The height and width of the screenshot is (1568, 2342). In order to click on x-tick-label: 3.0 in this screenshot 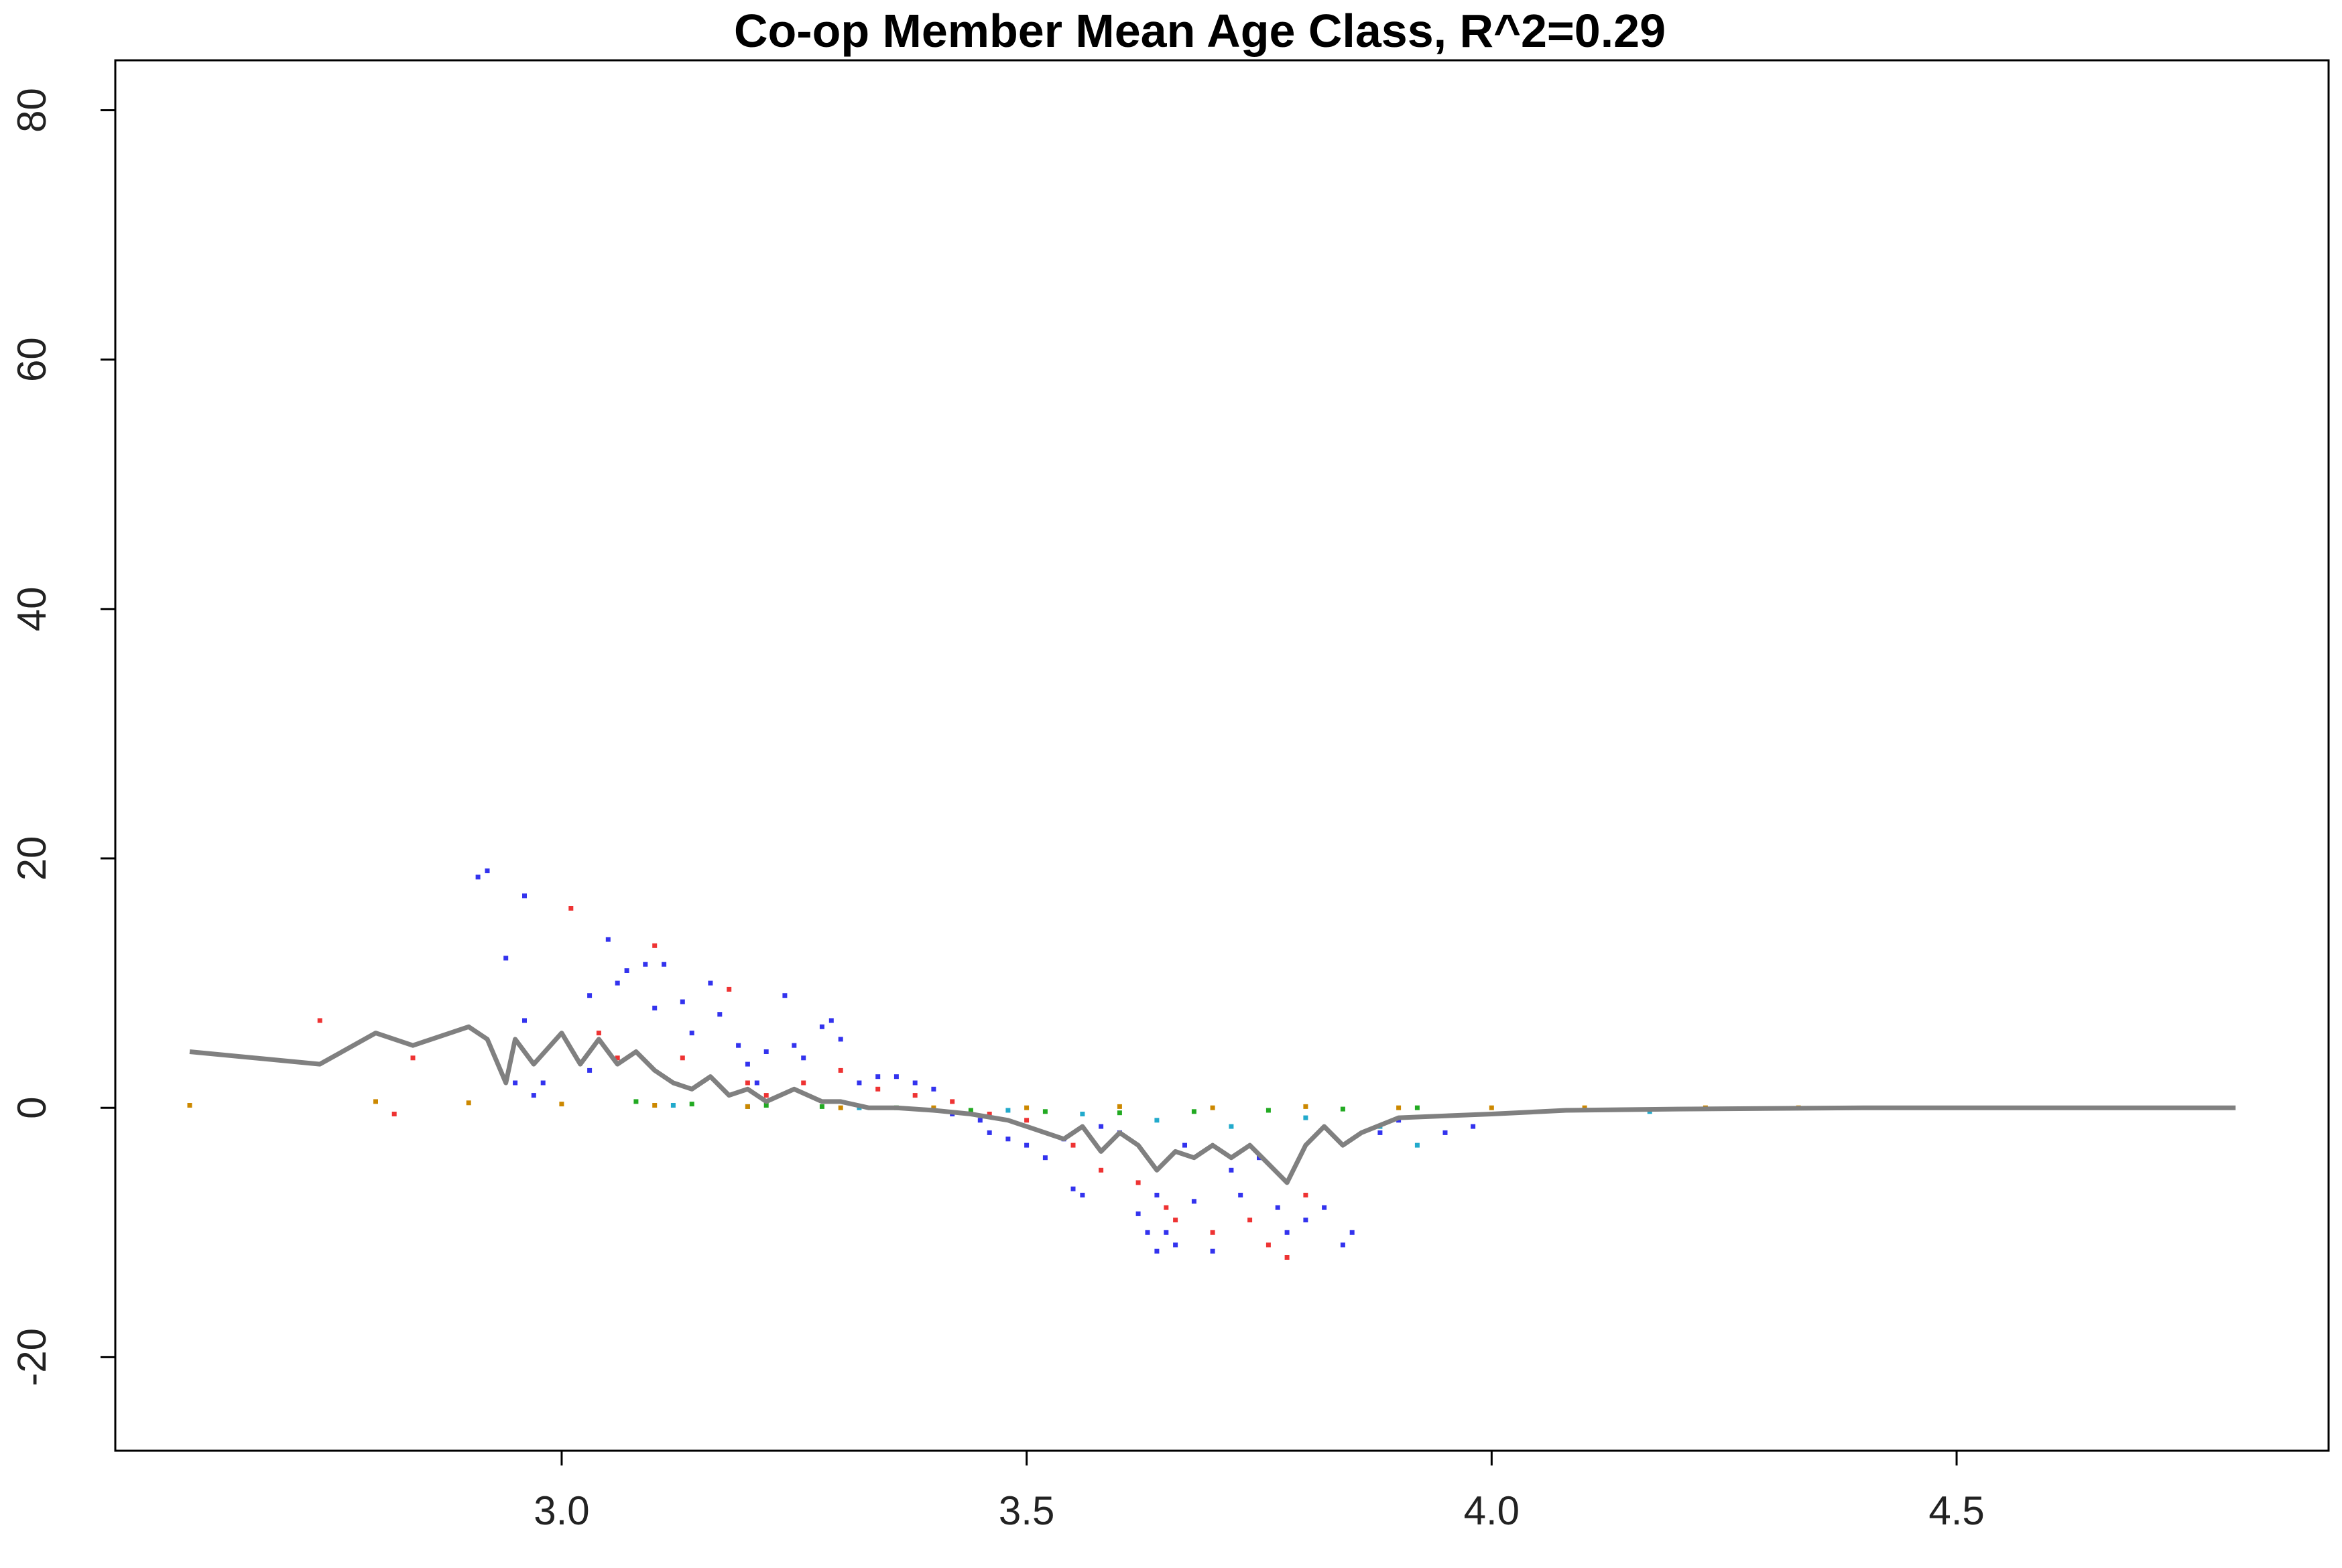, I will do `click(561, 1510)`.